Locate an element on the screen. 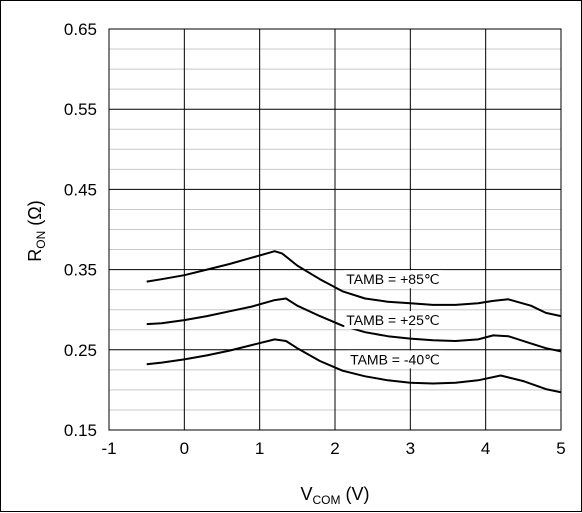 The width and height of the screenshot is (582, 513). annotation-label: TAMB = +25℃ is located at coordinates (392, 320).